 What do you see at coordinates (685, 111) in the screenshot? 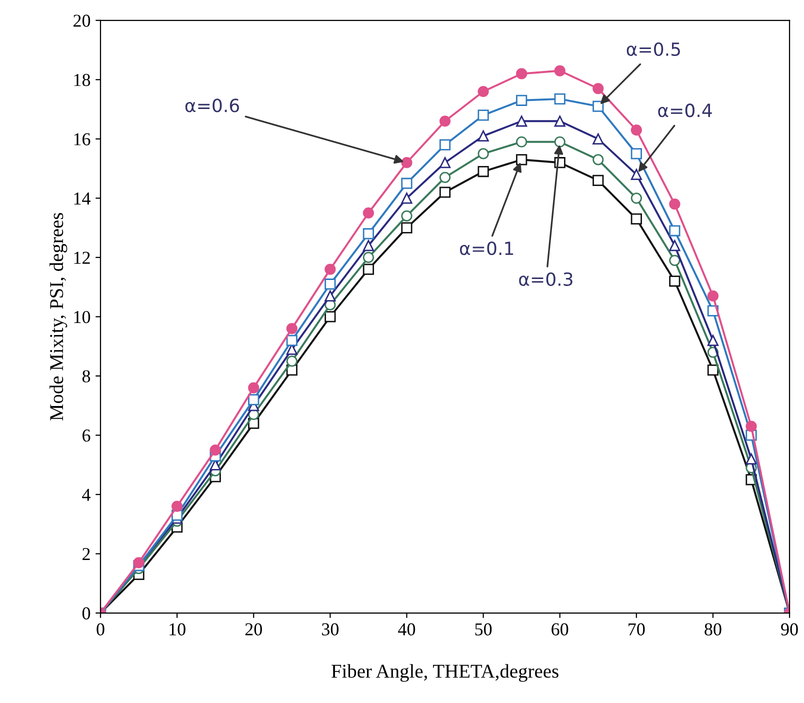
I see `text: α=0.4` at bounding box center [685, 111].